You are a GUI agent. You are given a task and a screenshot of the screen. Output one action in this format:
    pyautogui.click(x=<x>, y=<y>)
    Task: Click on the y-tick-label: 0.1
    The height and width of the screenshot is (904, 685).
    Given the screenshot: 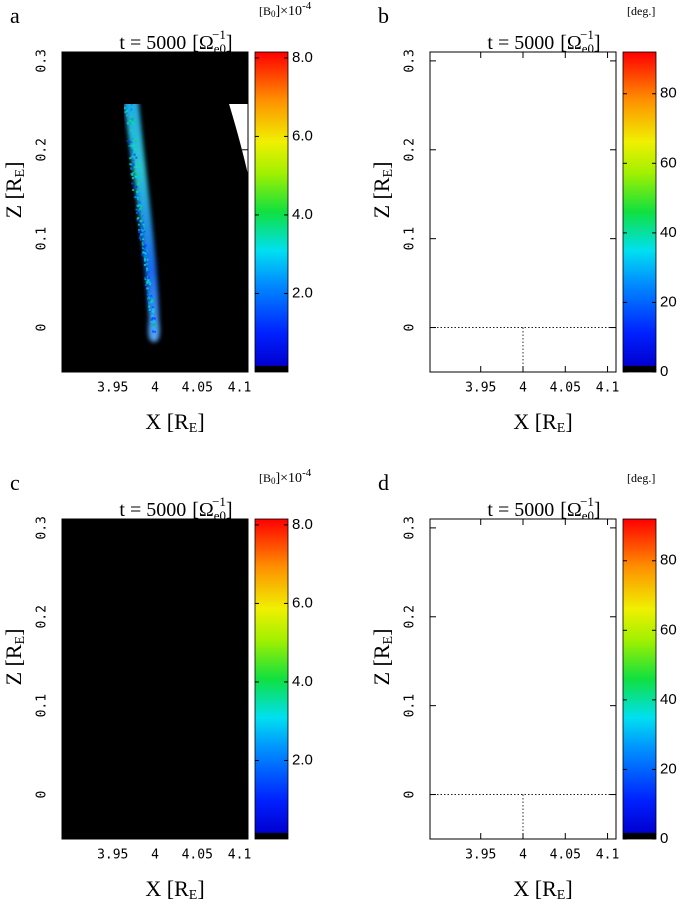 What is the action you would take?
    pyautogui.click(x=42, y=238)
    